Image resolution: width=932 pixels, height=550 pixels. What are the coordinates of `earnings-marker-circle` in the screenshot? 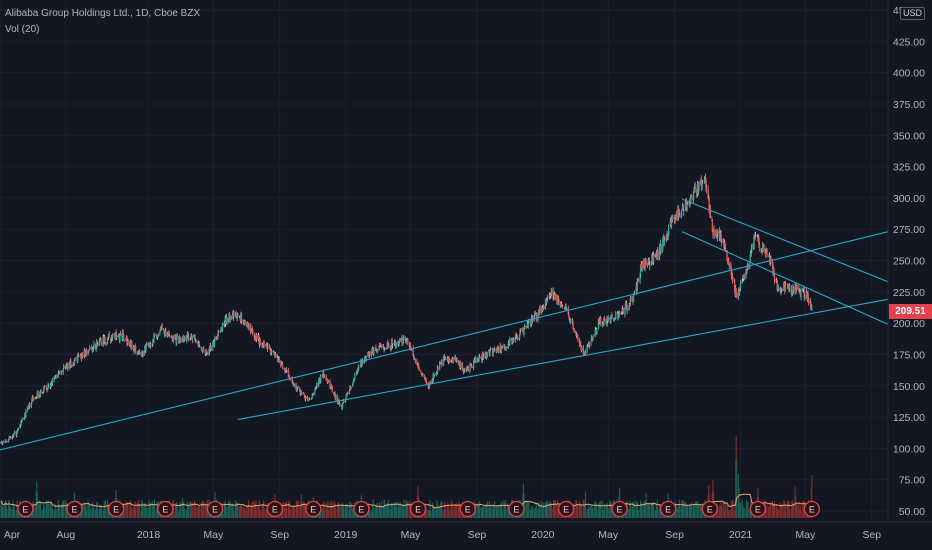 It's located at (74, 509).